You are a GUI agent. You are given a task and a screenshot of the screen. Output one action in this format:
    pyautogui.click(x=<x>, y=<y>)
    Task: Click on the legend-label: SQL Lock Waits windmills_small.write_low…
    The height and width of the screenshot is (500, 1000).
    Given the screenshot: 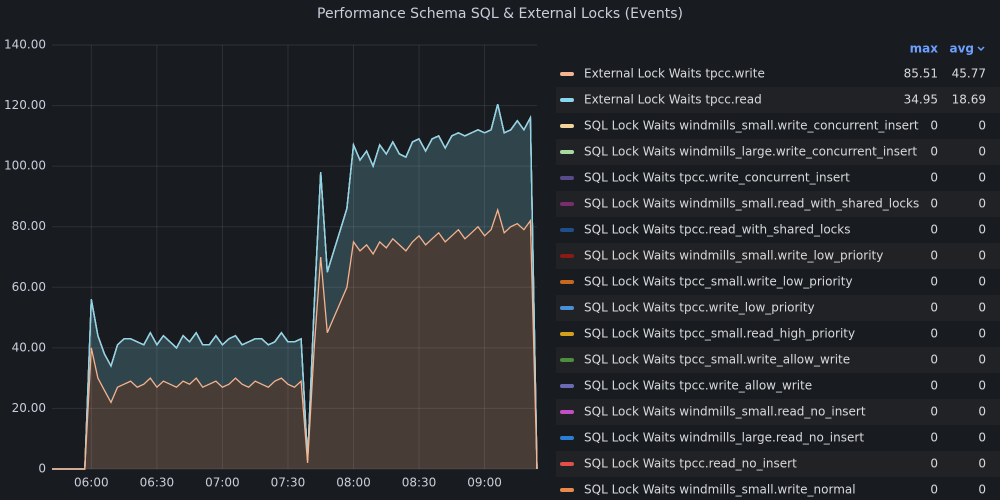 What is the action you would take?
    pyautogui.click(x=733, y=256)
    